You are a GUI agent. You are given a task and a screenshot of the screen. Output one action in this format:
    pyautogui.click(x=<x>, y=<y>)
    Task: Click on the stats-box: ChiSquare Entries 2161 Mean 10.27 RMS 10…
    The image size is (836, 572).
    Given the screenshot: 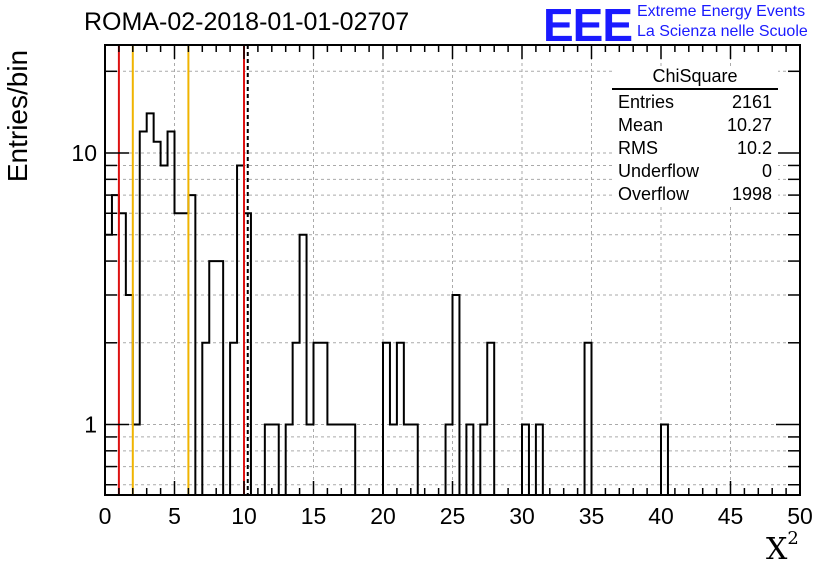 What is the action you would take?
    pyautogui.click(x=695, y=136)
    